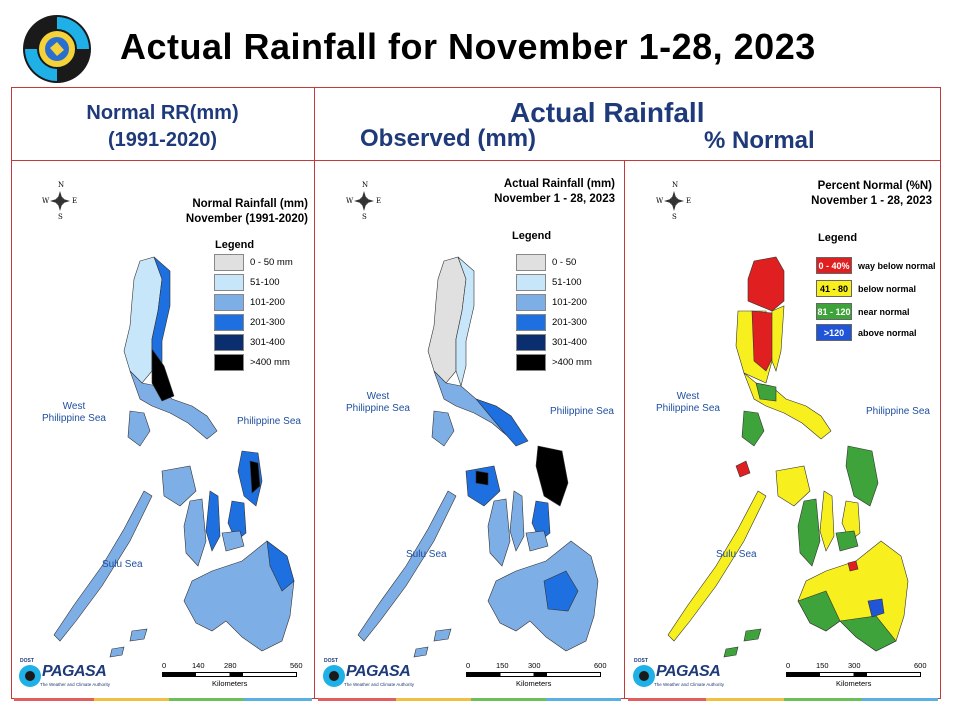 This screenshot has height=720, width=960. Describe the element at coordinates (247, 282) in the screenshot. I see `legend-item: 51-100` at that location.